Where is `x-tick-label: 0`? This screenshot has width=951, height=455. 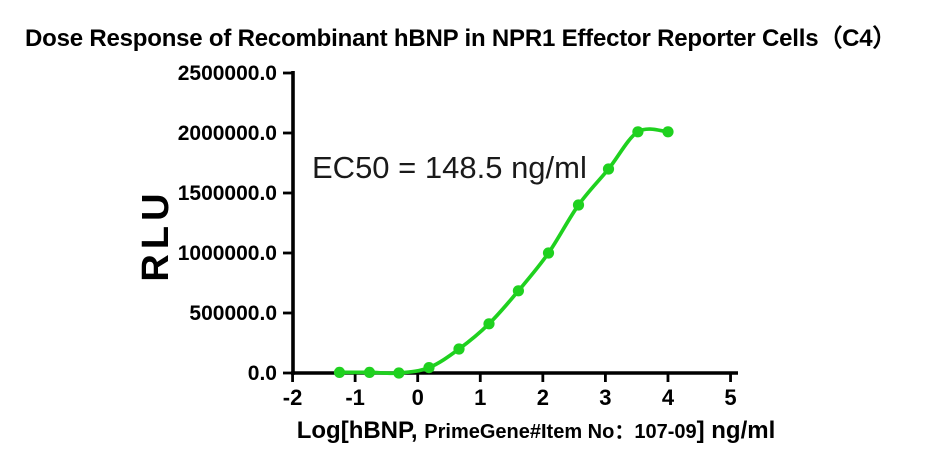 x-tick-label: 0 is located at coordinates (418, 397).